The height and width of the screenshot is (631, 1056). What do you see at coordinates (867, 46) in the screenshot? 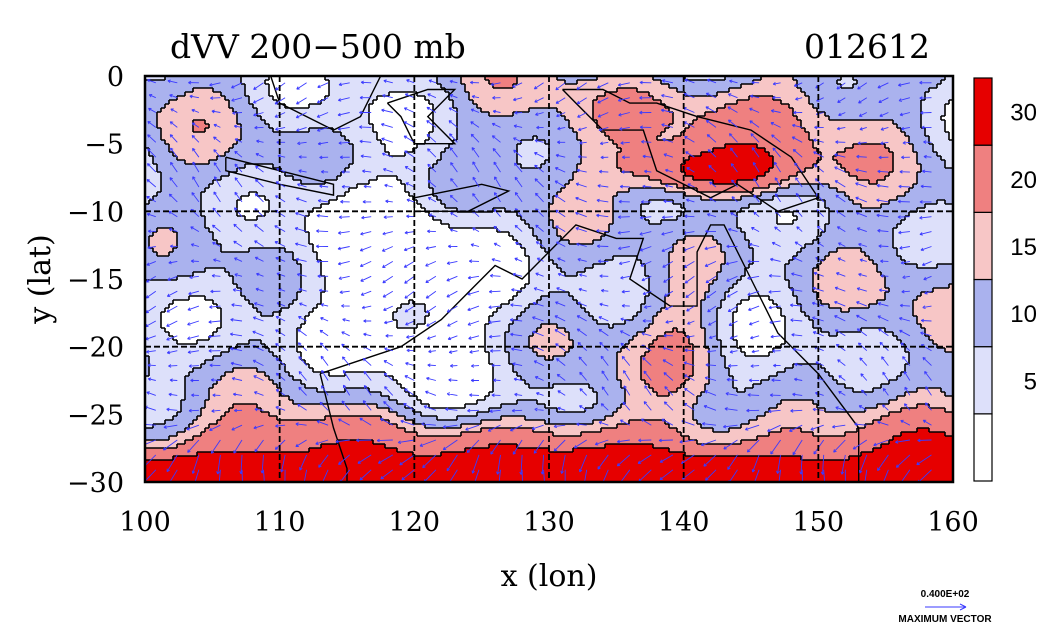
I see `chart-date-label: 012612` at bounding box center [867, 46].